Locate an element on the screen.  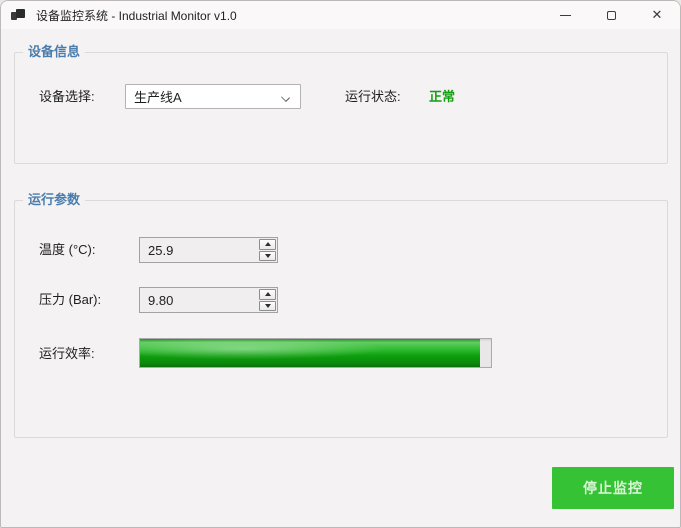
close-button: ✕ is located at coordinates (657, 15).